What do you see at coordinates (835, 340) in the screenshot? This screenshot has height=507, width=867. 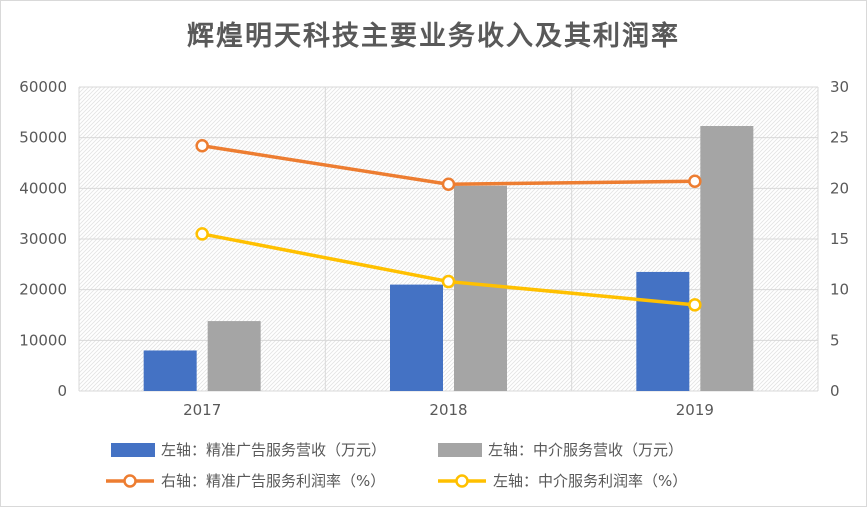 I see `right-tick-label: 5` at bounding box center [835, 340].